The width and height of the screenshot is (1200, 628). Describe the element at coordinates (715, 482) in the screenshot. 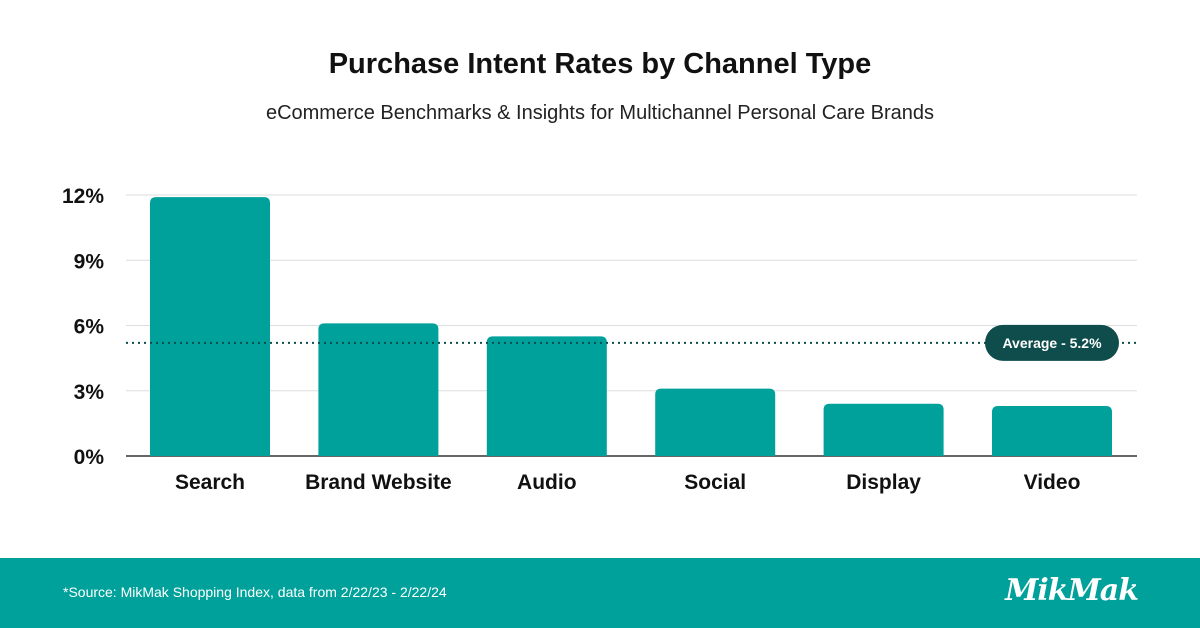

I see `x-tick-label: Social` at that location.